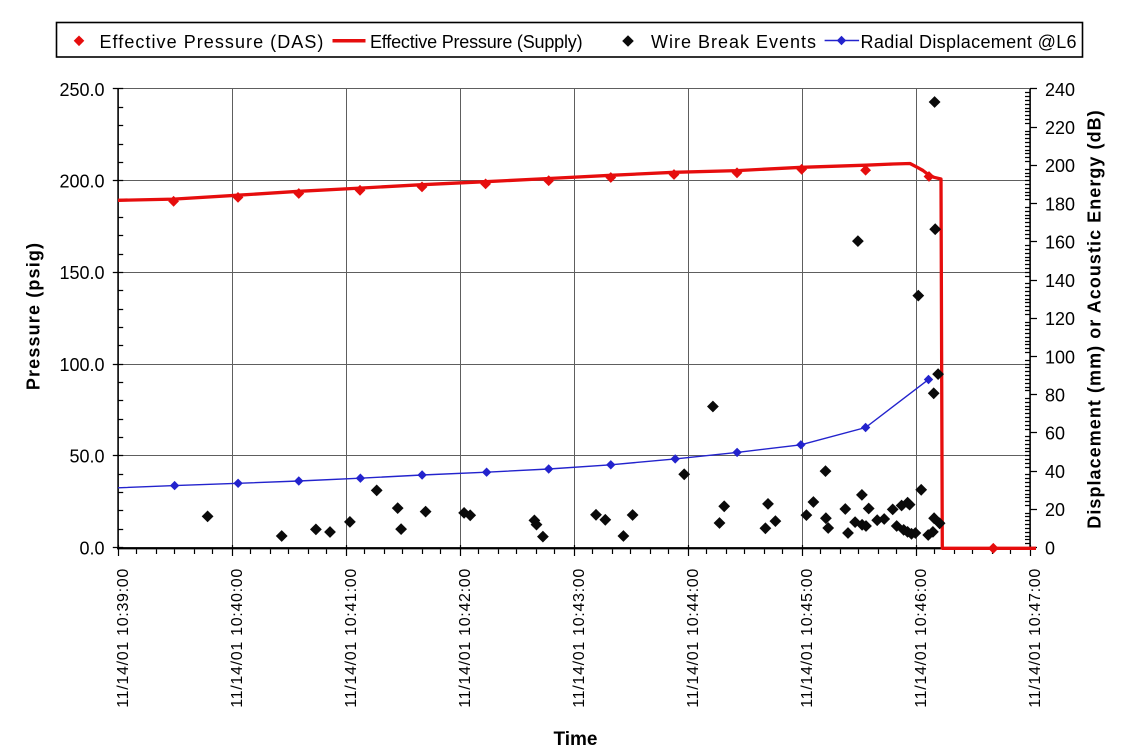  What do you see at coordinates (1055, 434) in the screenshot?
I see `svg-text: 60` at bounding box center [1055, 434].